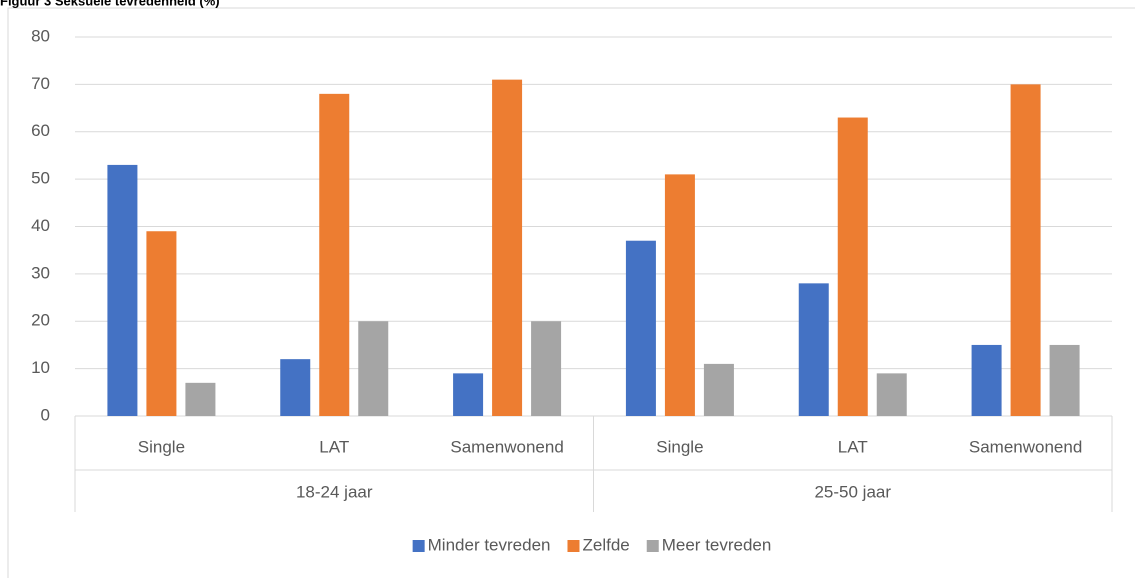  What do you see at coordinates (40, 225) in the screenshot?
I see `y-tick-label: 40` at bounding box center [40, 225].